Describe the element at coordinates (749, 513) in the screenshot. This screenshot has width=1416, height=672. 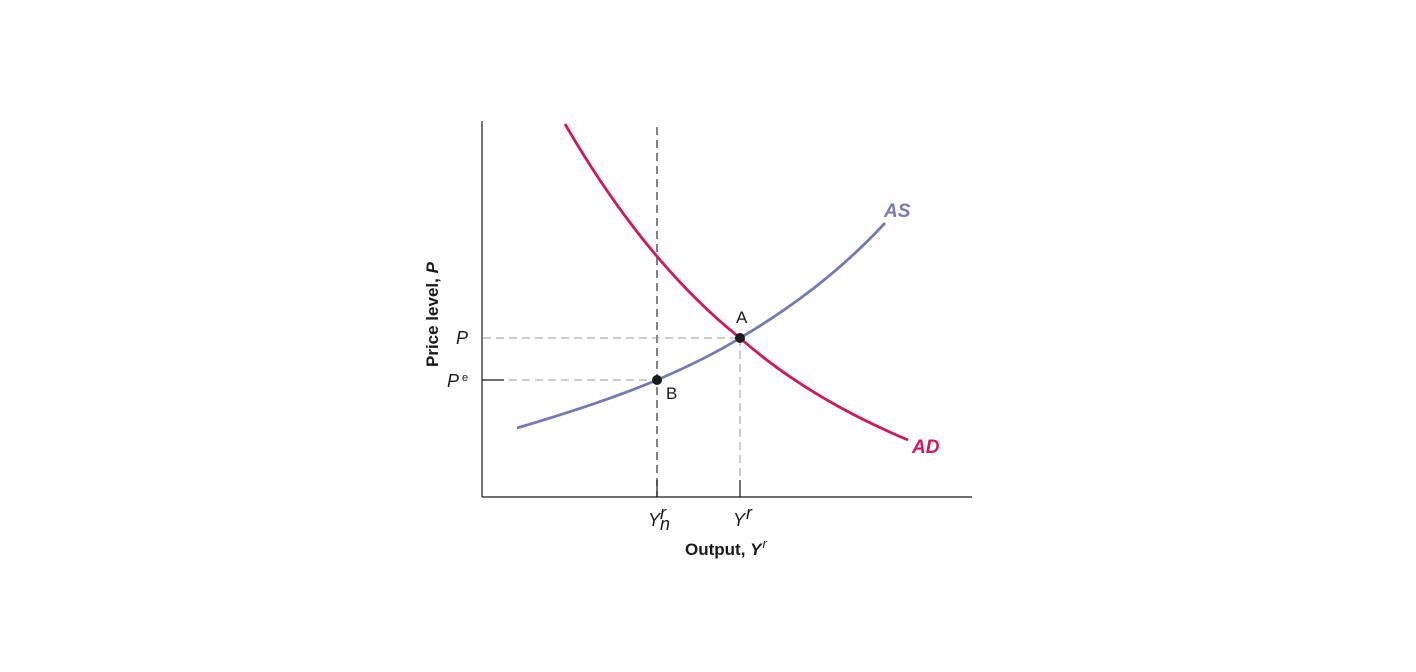
I see `x-tick-label-yr-superscript: r` at that location.